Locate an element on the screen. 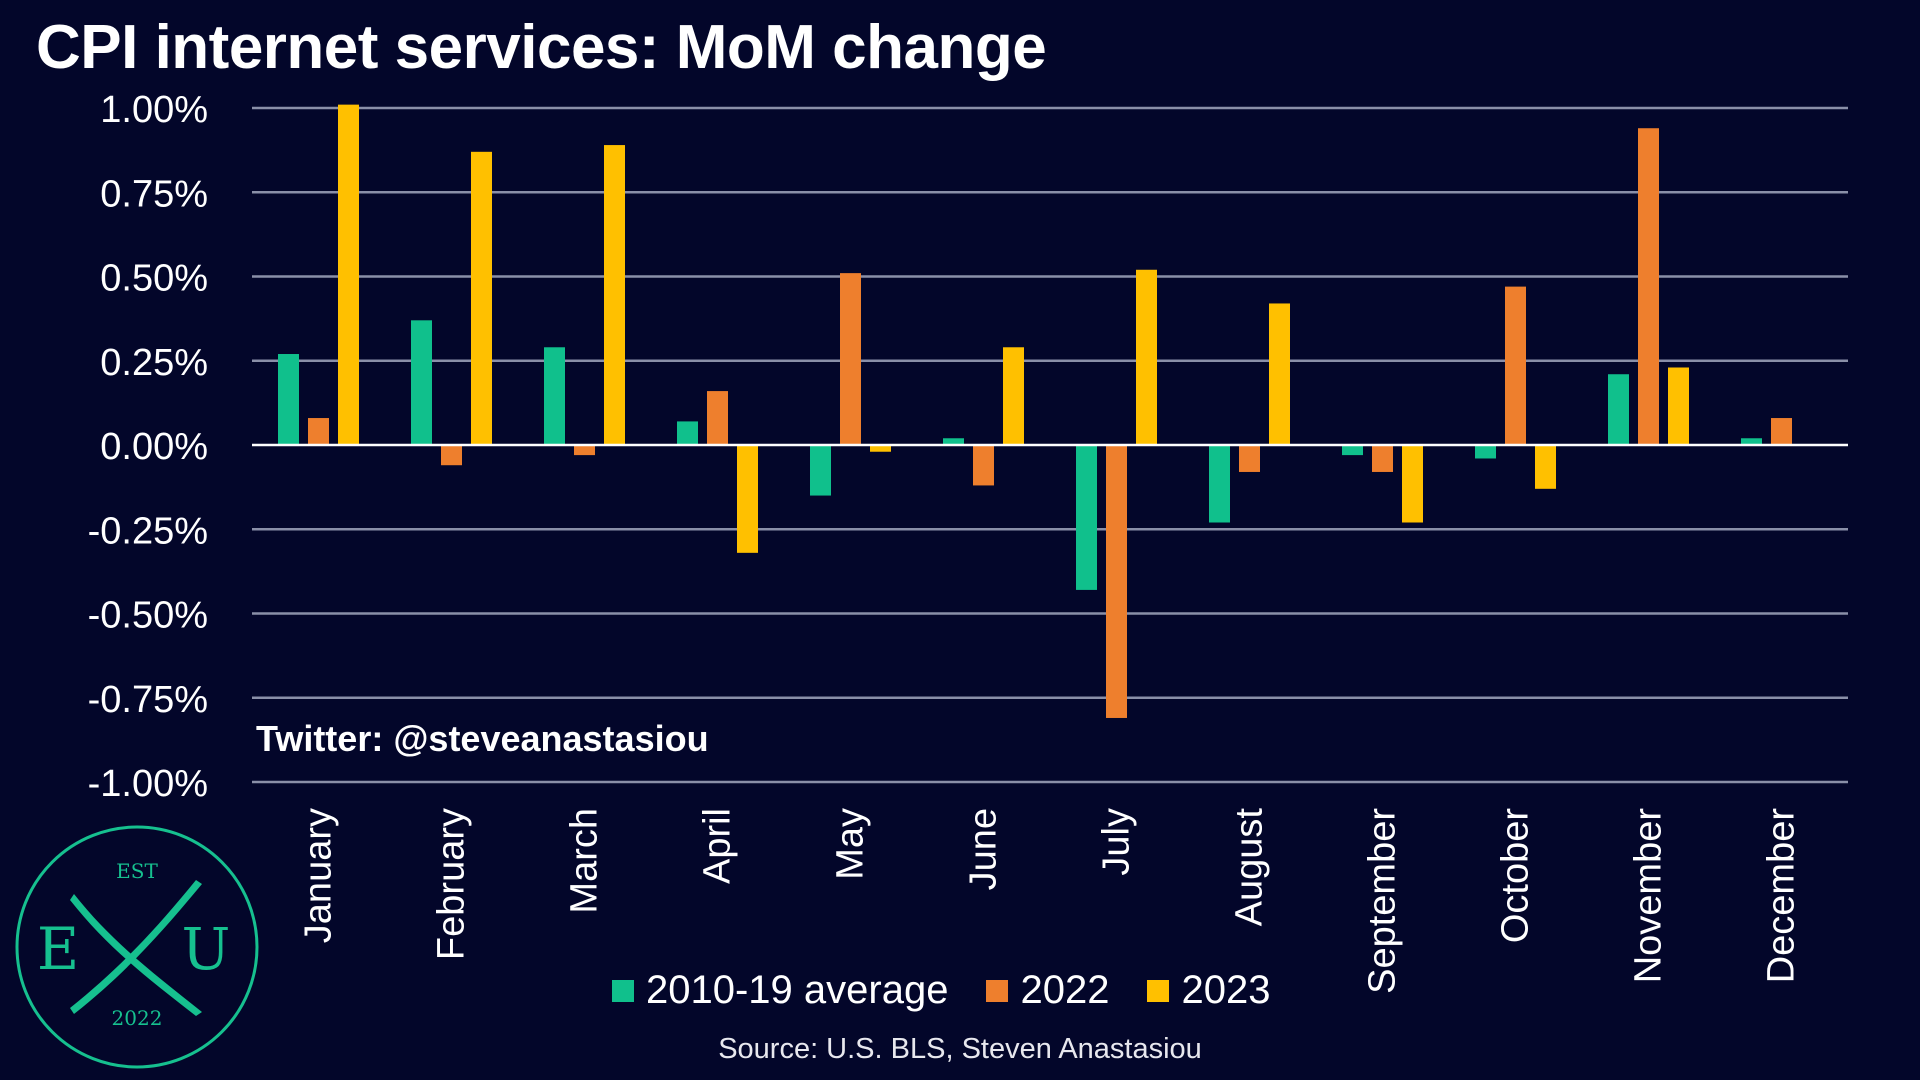  source-note: Source: U.S. BLS, Steven Anastasiou is located at coordinates (960, 1049).